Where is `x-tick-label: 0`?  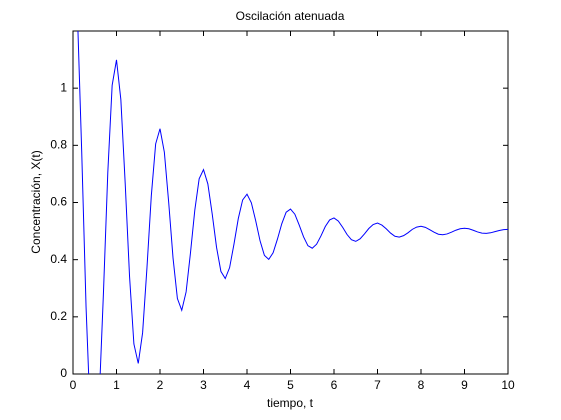
x-tick-label: 0 is located at coordinates (73, 385).